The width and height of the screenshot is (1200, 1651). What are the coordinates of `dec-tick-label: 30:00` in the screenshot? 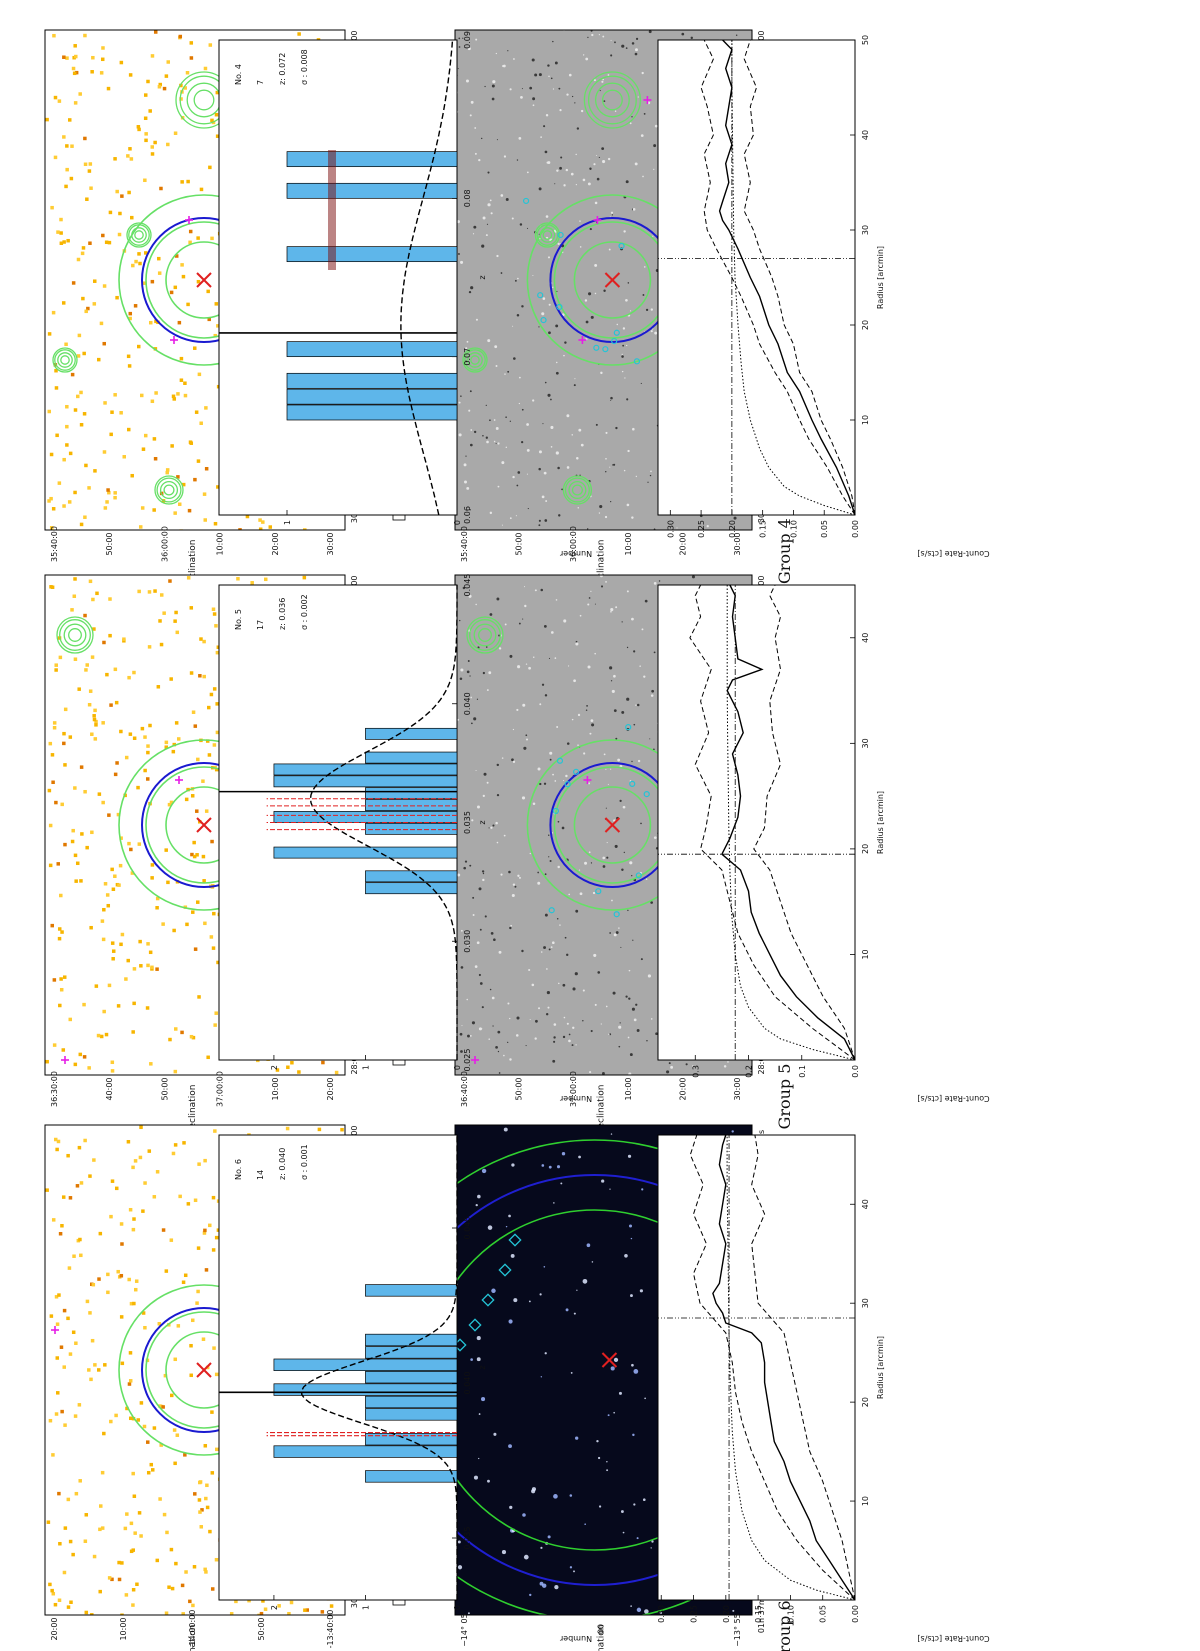 It's located at (737, 543).